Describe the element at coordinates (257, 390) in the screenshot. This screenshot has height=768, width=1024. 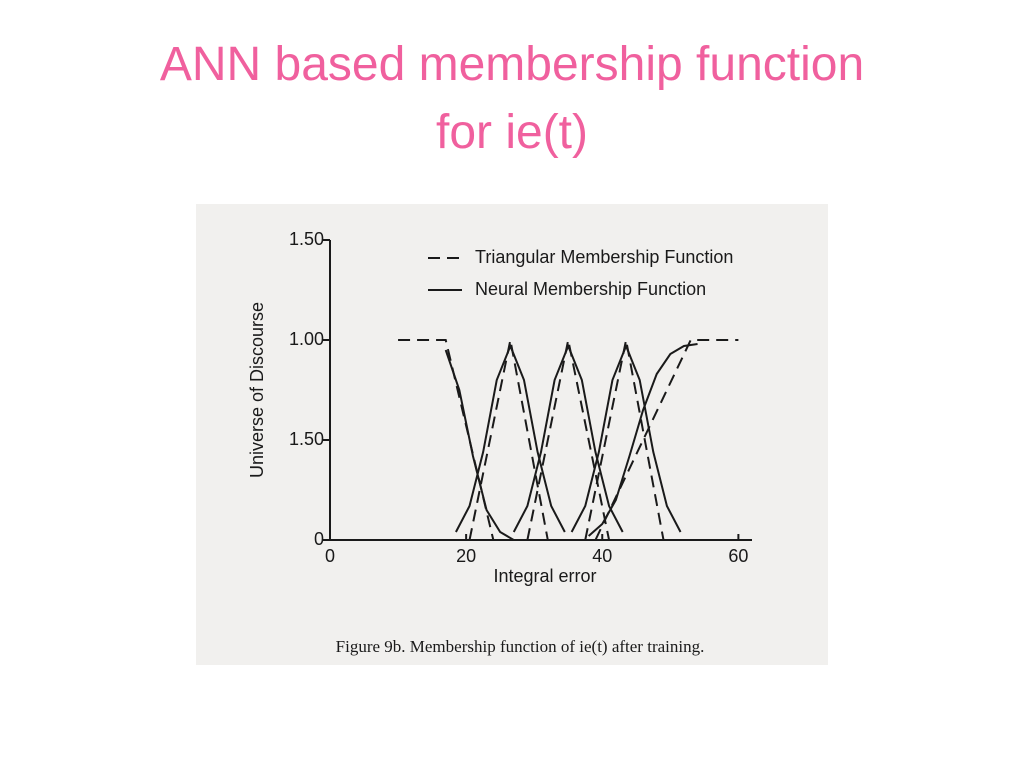
I see `y-axis-label: Universe of Discourse` at that location.